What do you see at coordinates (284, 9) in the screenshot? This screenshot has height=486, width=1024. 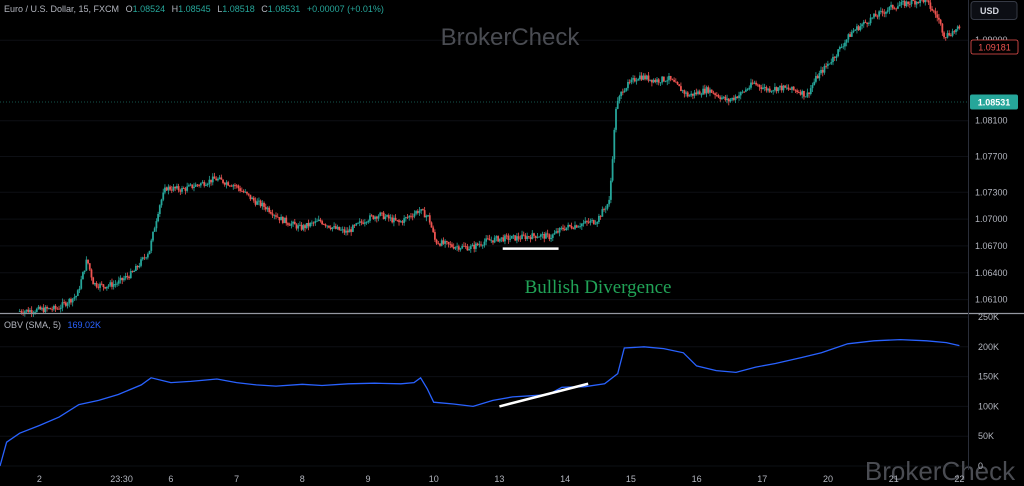 I see `close-value: 1.08531` at bounding box center [284, 9].